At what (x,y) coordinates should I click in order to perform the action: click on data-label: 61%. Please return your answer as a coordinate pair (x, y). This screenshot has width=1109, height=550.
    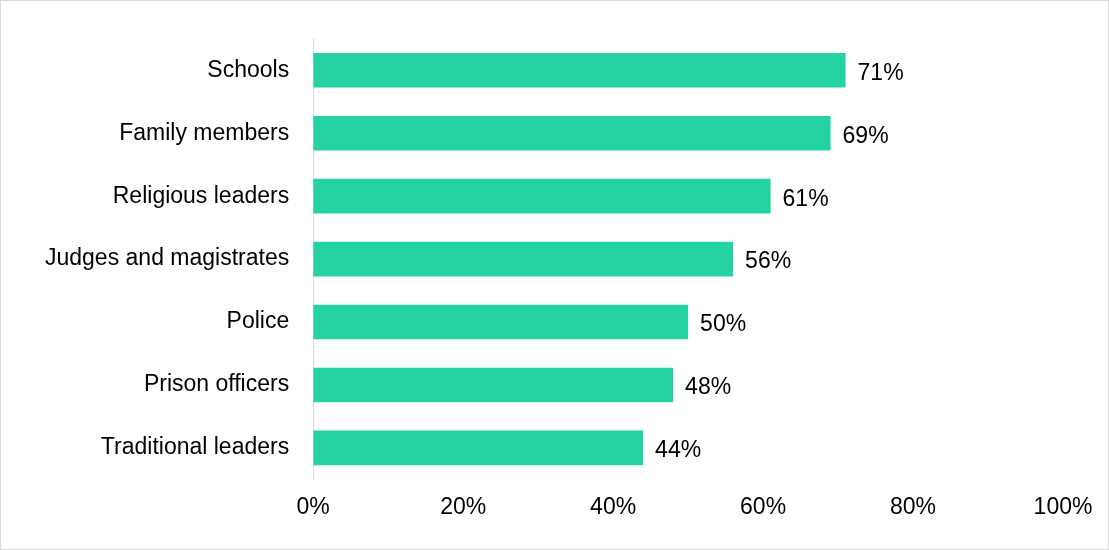
    Looking at the image, I should click on (805, 197).